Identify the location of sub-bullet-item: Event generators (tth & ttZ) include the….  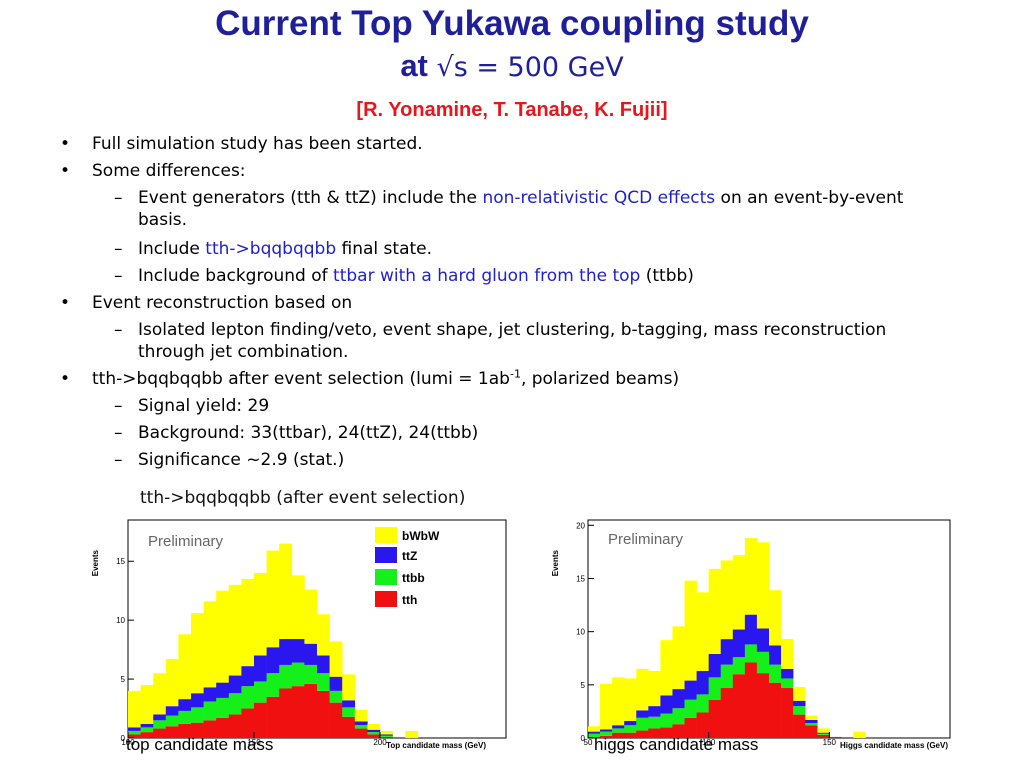
(520, 198).